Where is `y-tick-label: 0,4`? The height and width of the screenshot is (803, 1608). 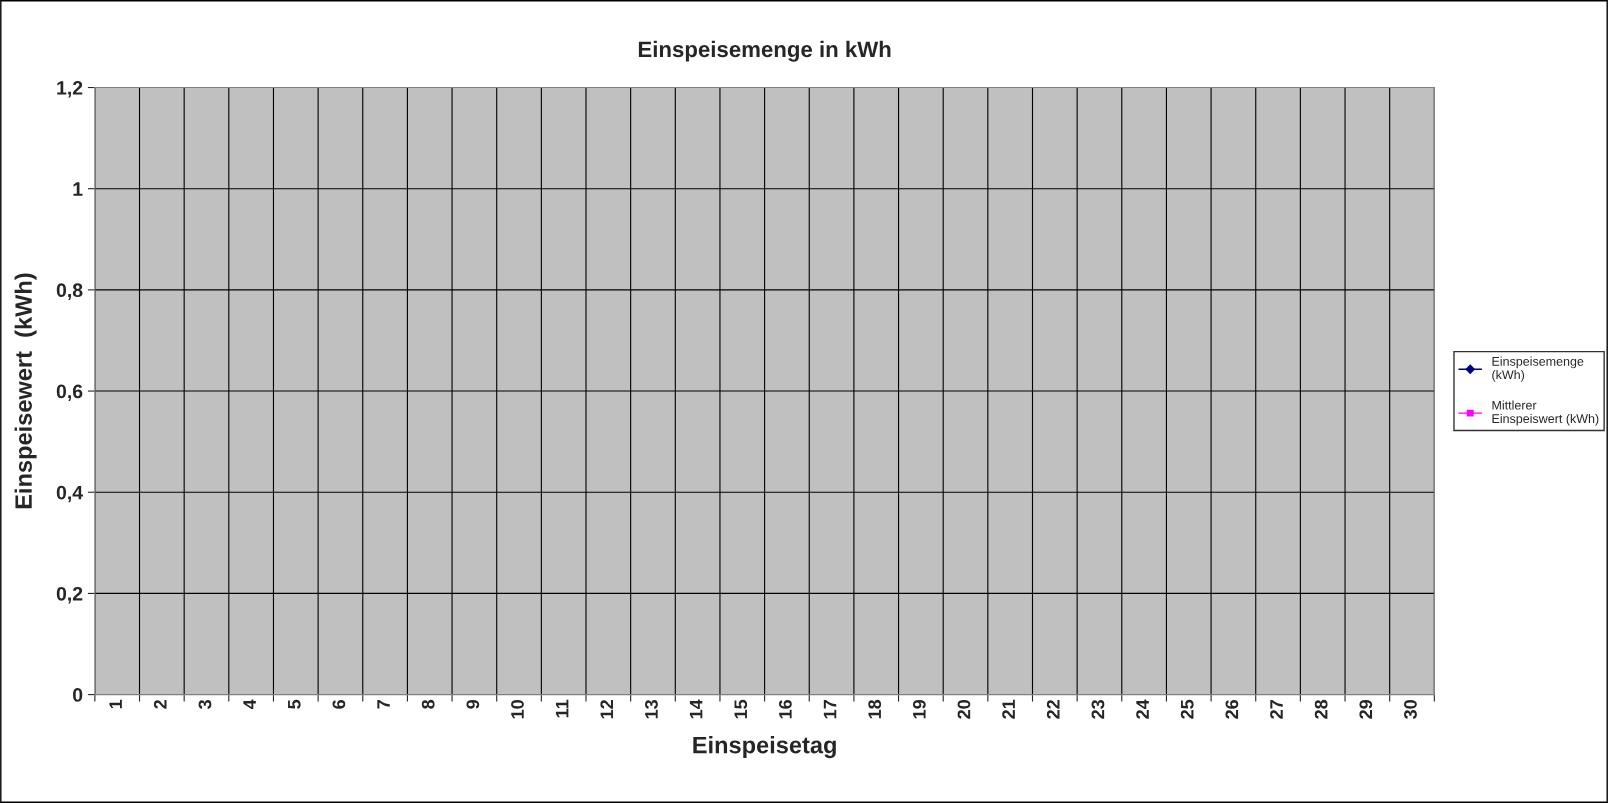
y-tick-label: 0,4 is located at coordinates (69, 494).